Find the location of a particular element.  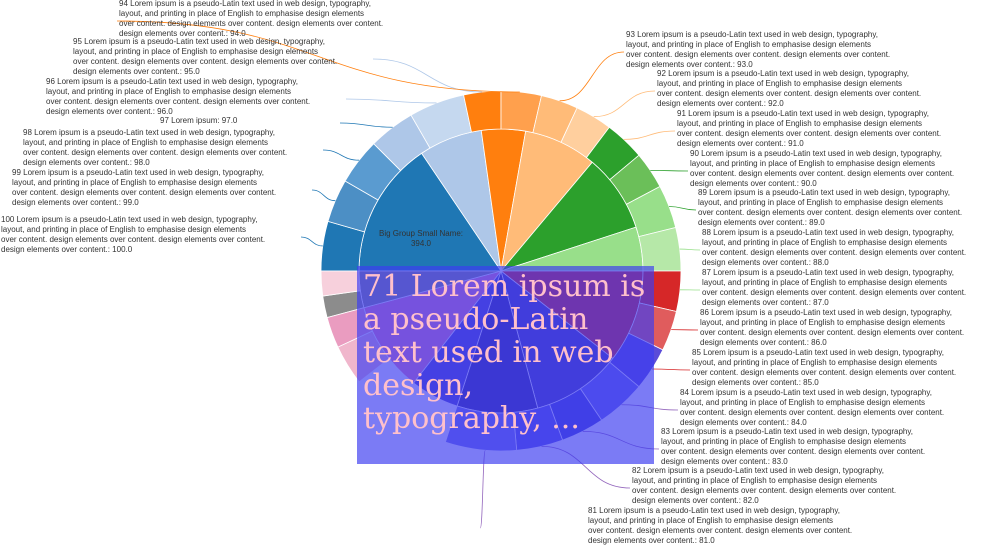

leaf-label: 97 Lorem ipsum: 97.0 is located at coordinates (199, 120).